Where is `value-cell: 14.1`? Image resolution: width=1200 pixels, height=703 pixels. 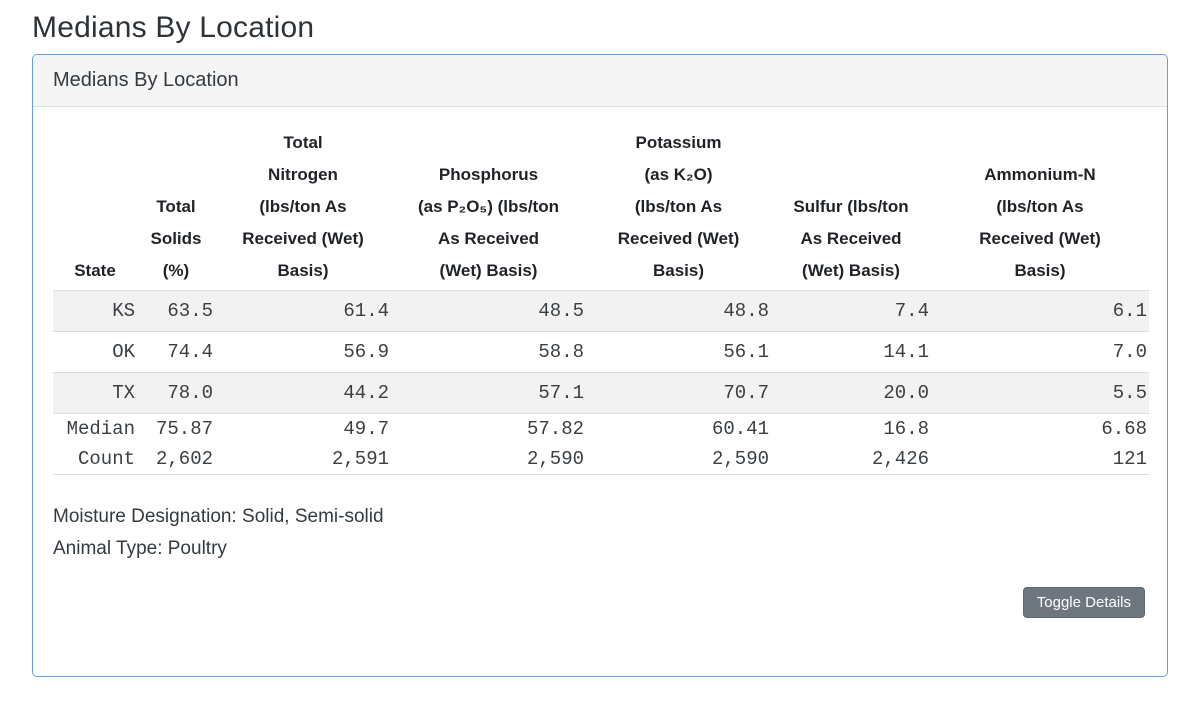
value-cell: 14.1 is located at coordinates (906, 352).